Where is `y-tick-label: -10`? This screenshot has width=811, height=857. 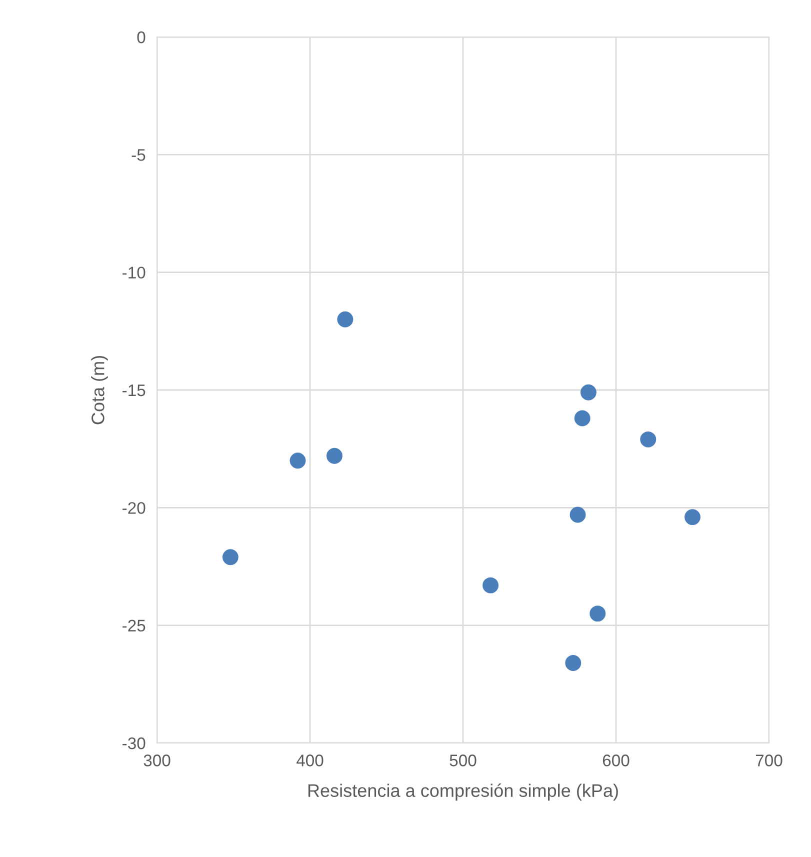
y-tick-label: -10 is located at coordinates (134, 272).